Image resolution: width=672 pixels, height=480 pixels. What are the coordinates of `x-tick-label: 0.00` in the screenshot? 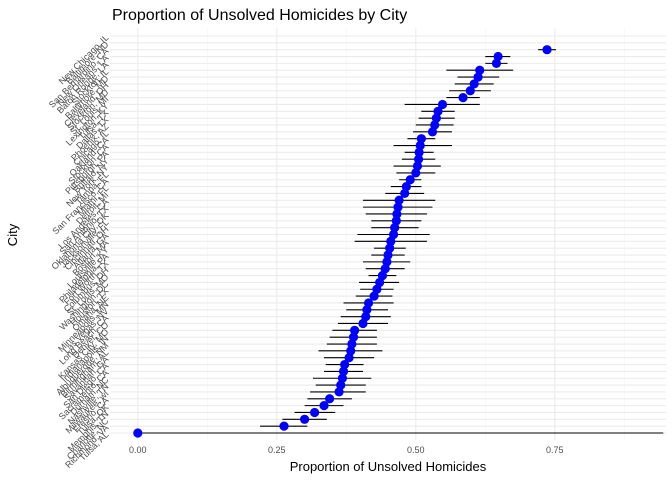 It's located at (138, 450).